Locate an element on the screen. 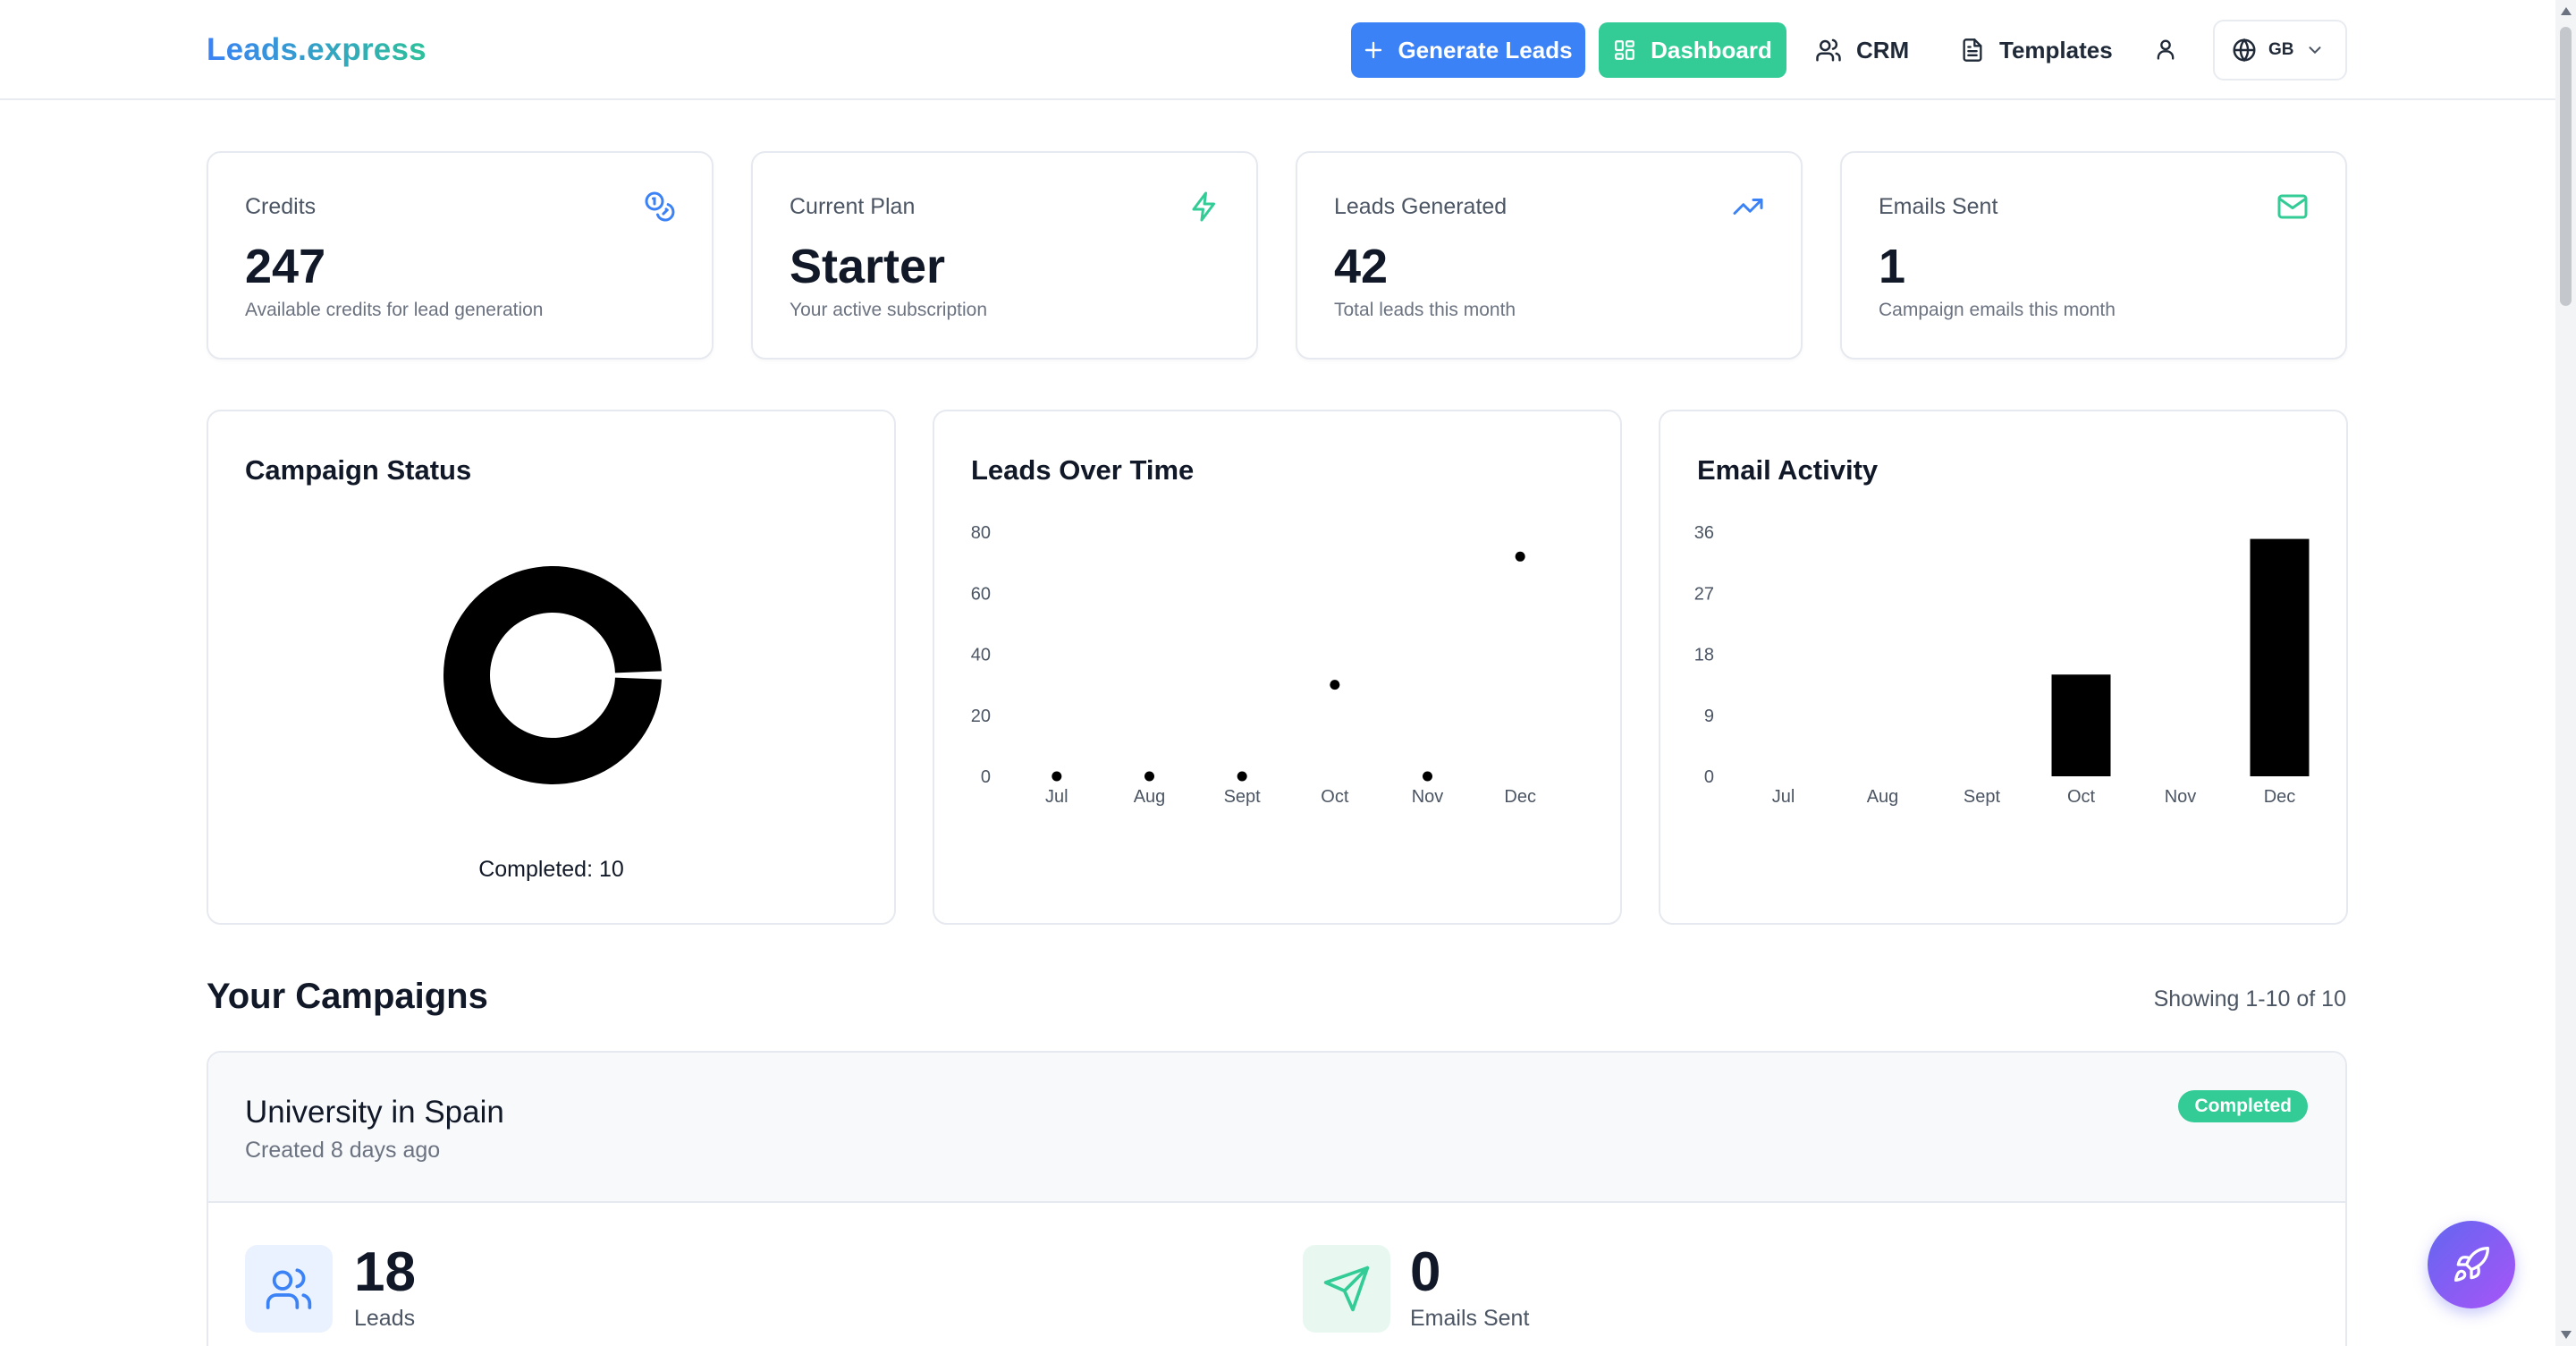 The image size is (2576, 1346). user-profile-icon is located at coordinates (2165, 51).